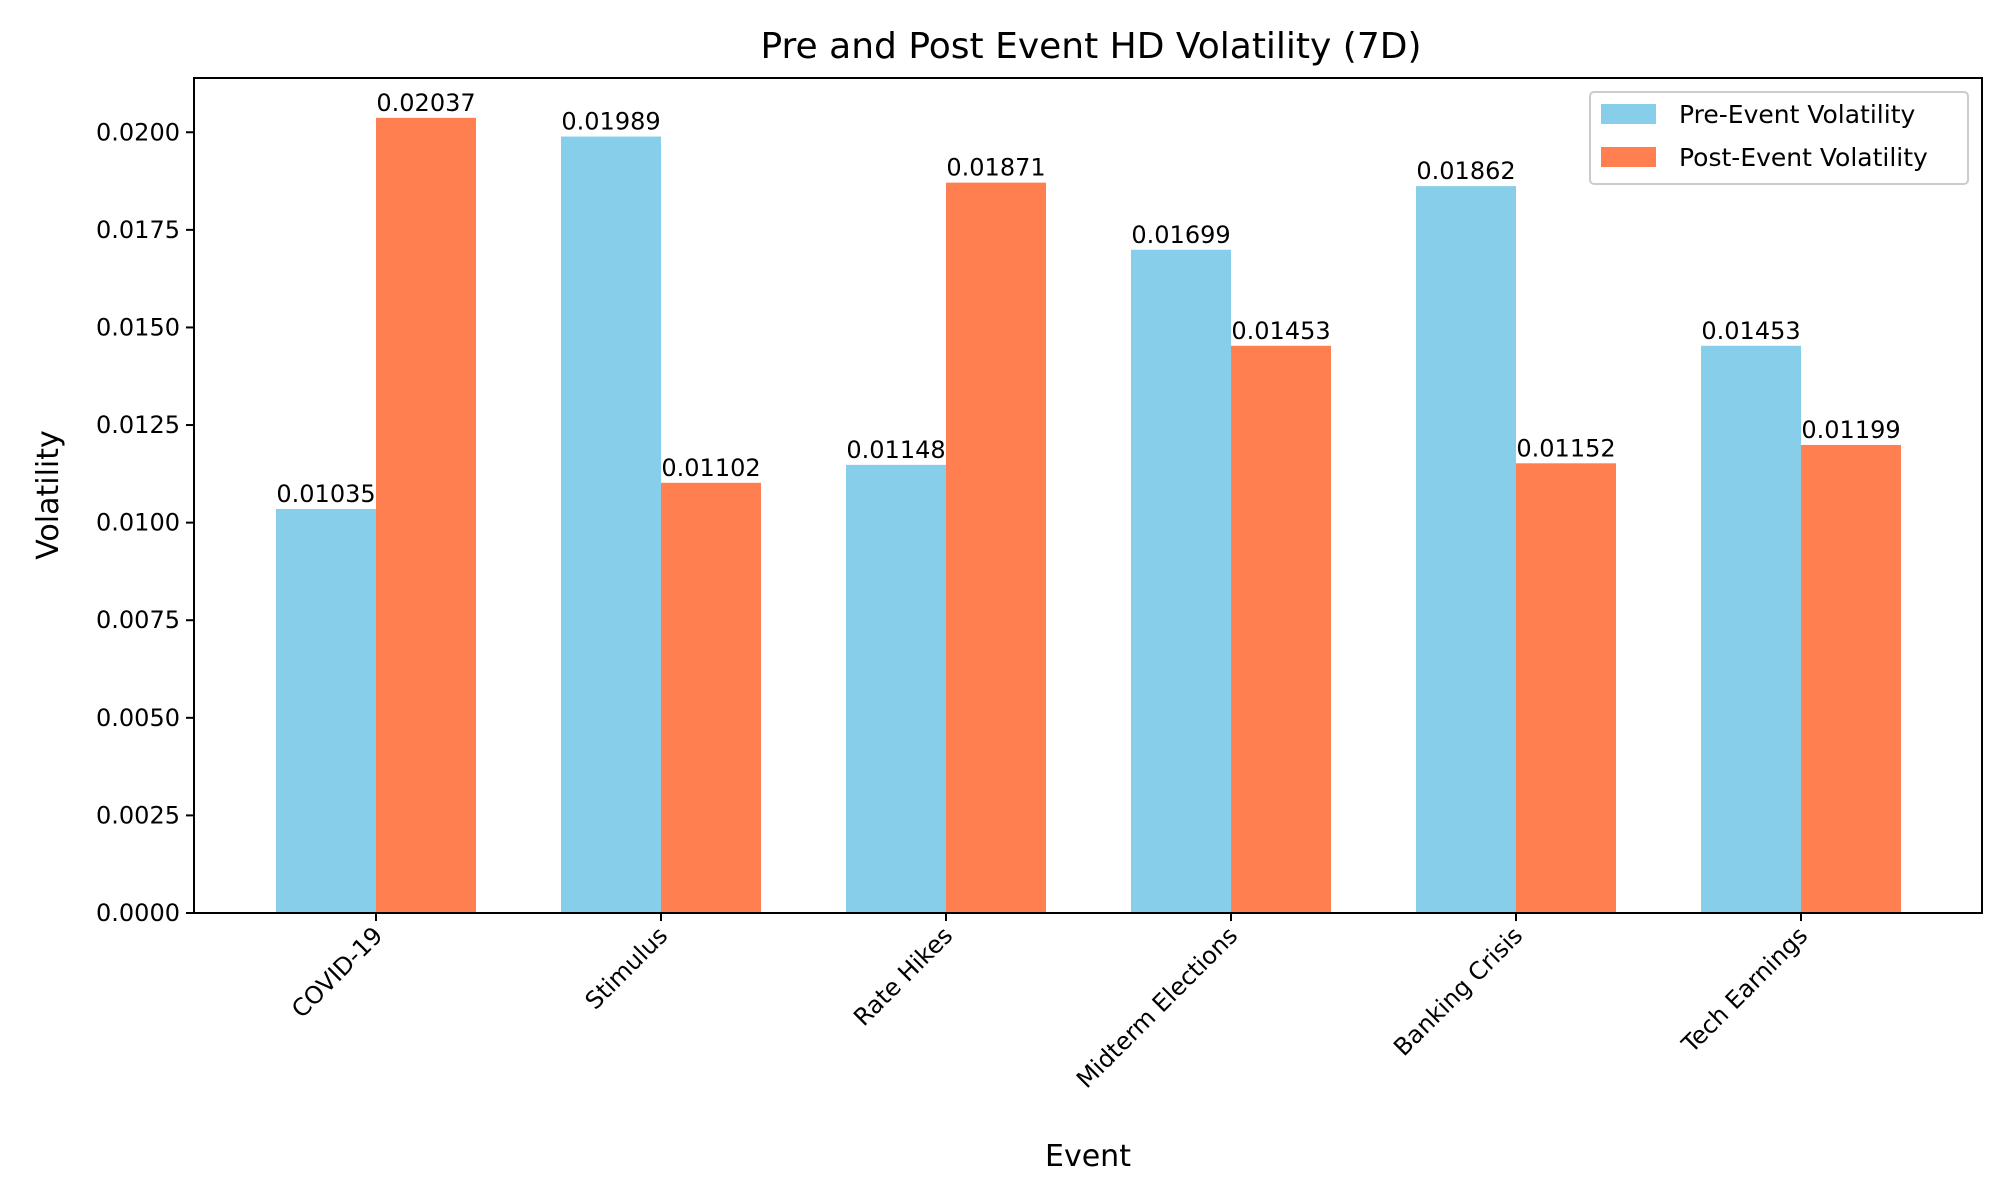  I want to click on x-tick-label: Rate Hikes, so click(903, 976).